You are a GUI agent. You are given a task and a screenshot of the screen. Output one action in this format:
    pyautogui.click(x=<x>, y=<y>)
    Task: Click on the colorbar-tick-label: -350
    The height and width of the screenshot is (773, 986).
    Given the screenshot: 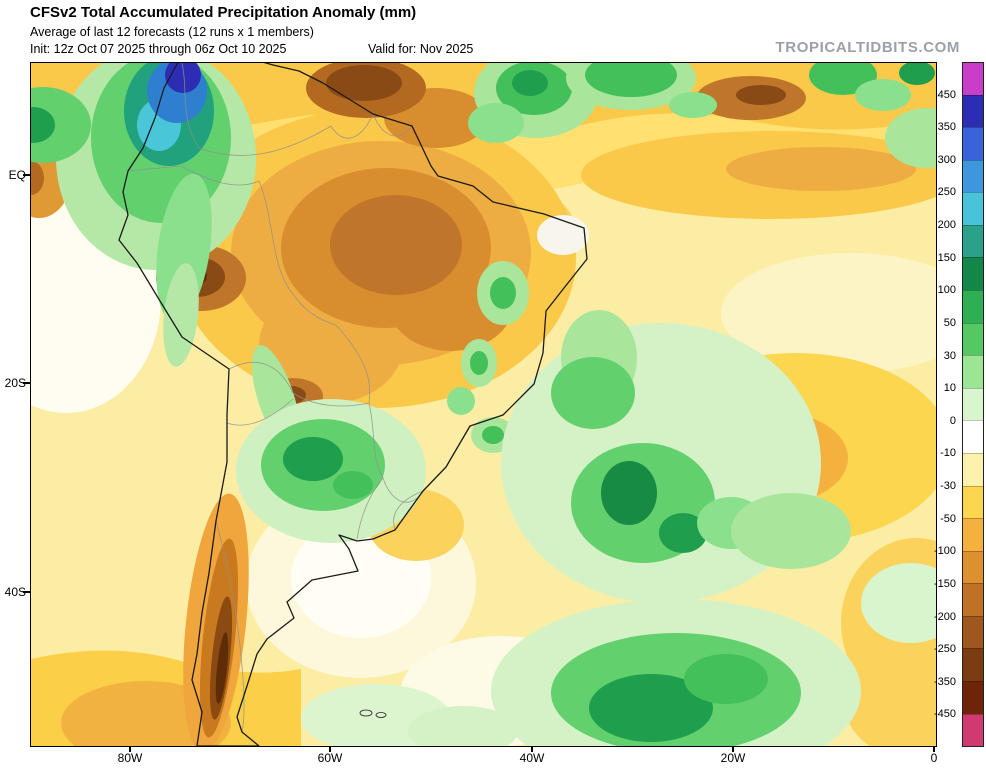 What is the action you would take?
    pyautogui.click(x=944, y=681)
    